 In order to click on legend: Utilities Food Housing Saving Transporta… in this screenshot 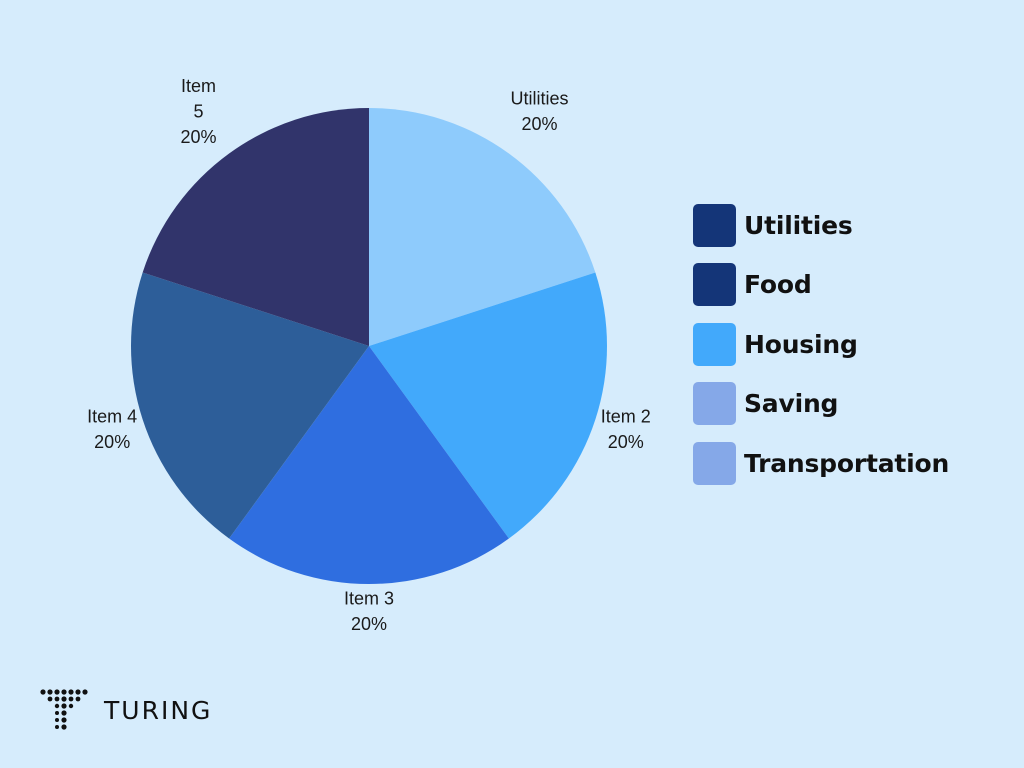, I will do `click(821, 352)`.